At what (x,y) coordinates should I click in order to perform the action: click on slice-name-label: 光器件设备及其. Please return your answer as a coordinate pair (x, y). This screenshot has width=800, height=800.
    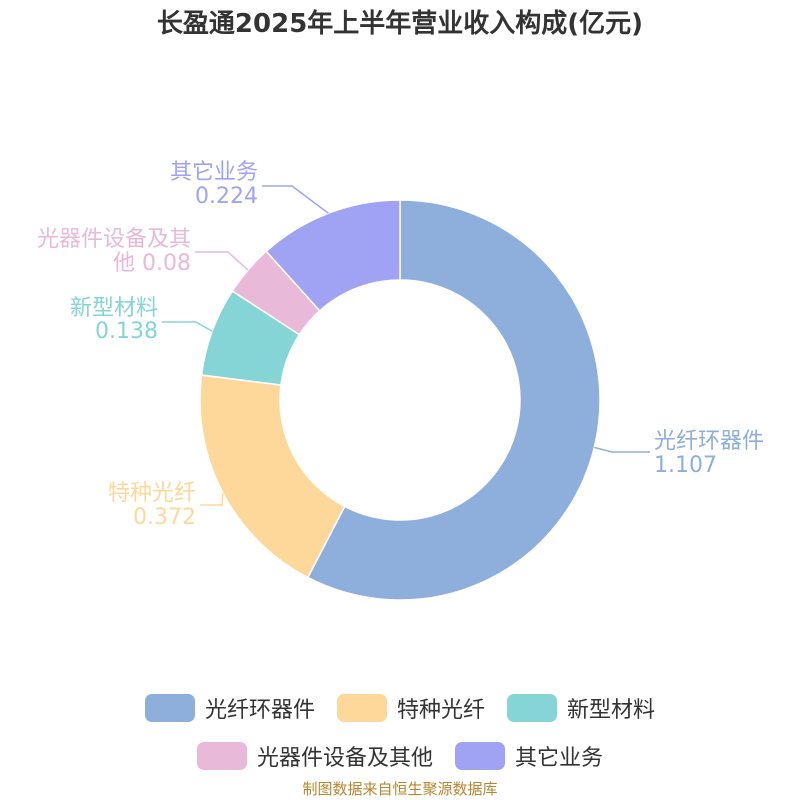
    Looking at the image, I should click on (114, 239).